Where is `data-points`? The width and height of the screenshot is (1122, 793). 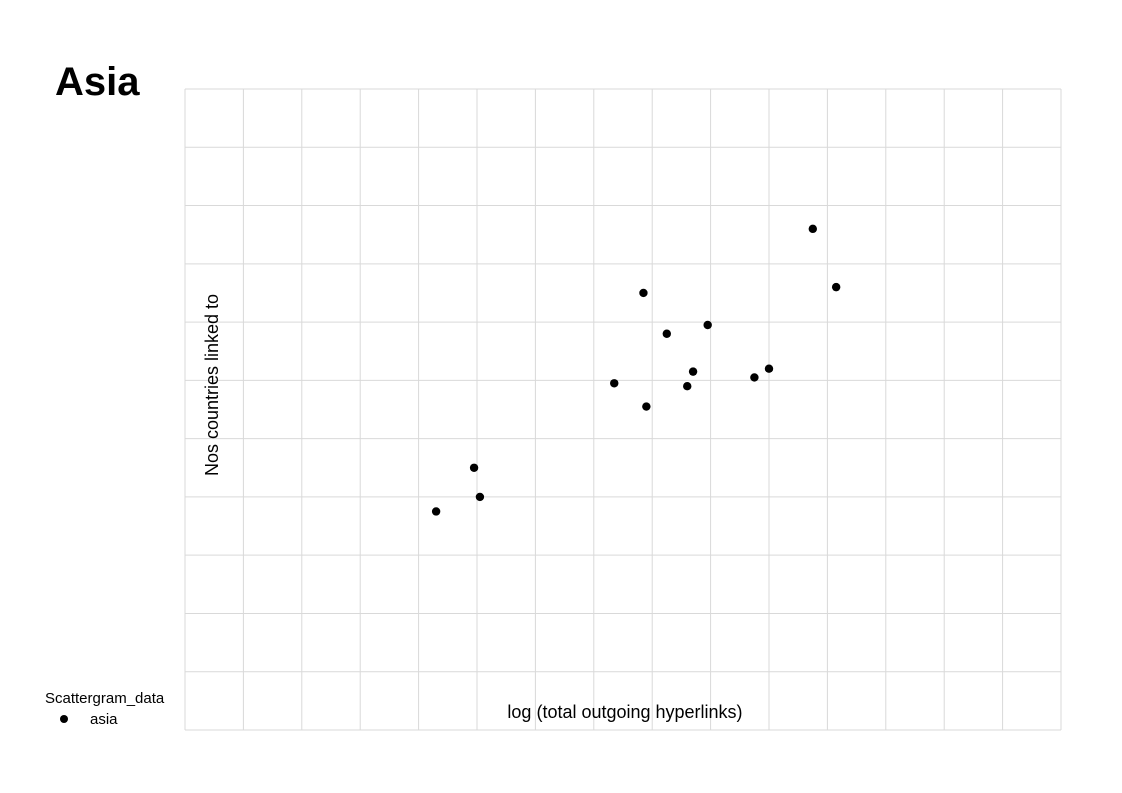 data-points is located at coordinates (636, 370).